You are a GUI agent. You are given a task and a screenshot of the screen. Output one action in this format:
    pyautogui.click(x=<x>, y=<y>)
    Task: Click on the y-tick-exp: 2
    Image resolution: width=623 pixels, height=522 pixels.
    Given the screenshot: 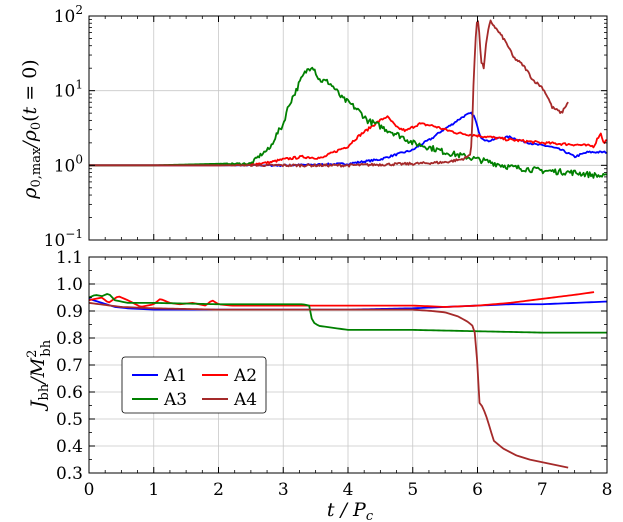 What is the action you would take?
    pyautogui.click(x=79, y=10)
    